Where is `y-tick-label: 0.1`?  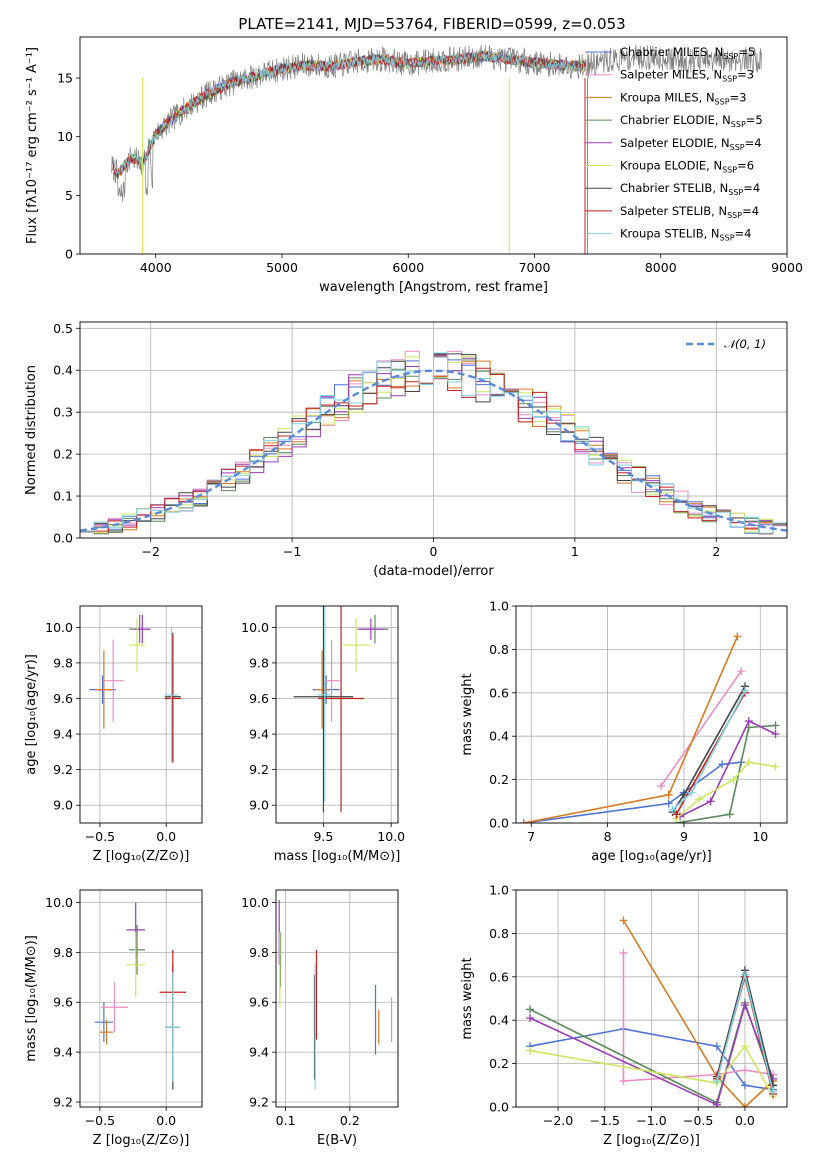
y-tick-label: 0.1 is located at coordinates (63, 496).